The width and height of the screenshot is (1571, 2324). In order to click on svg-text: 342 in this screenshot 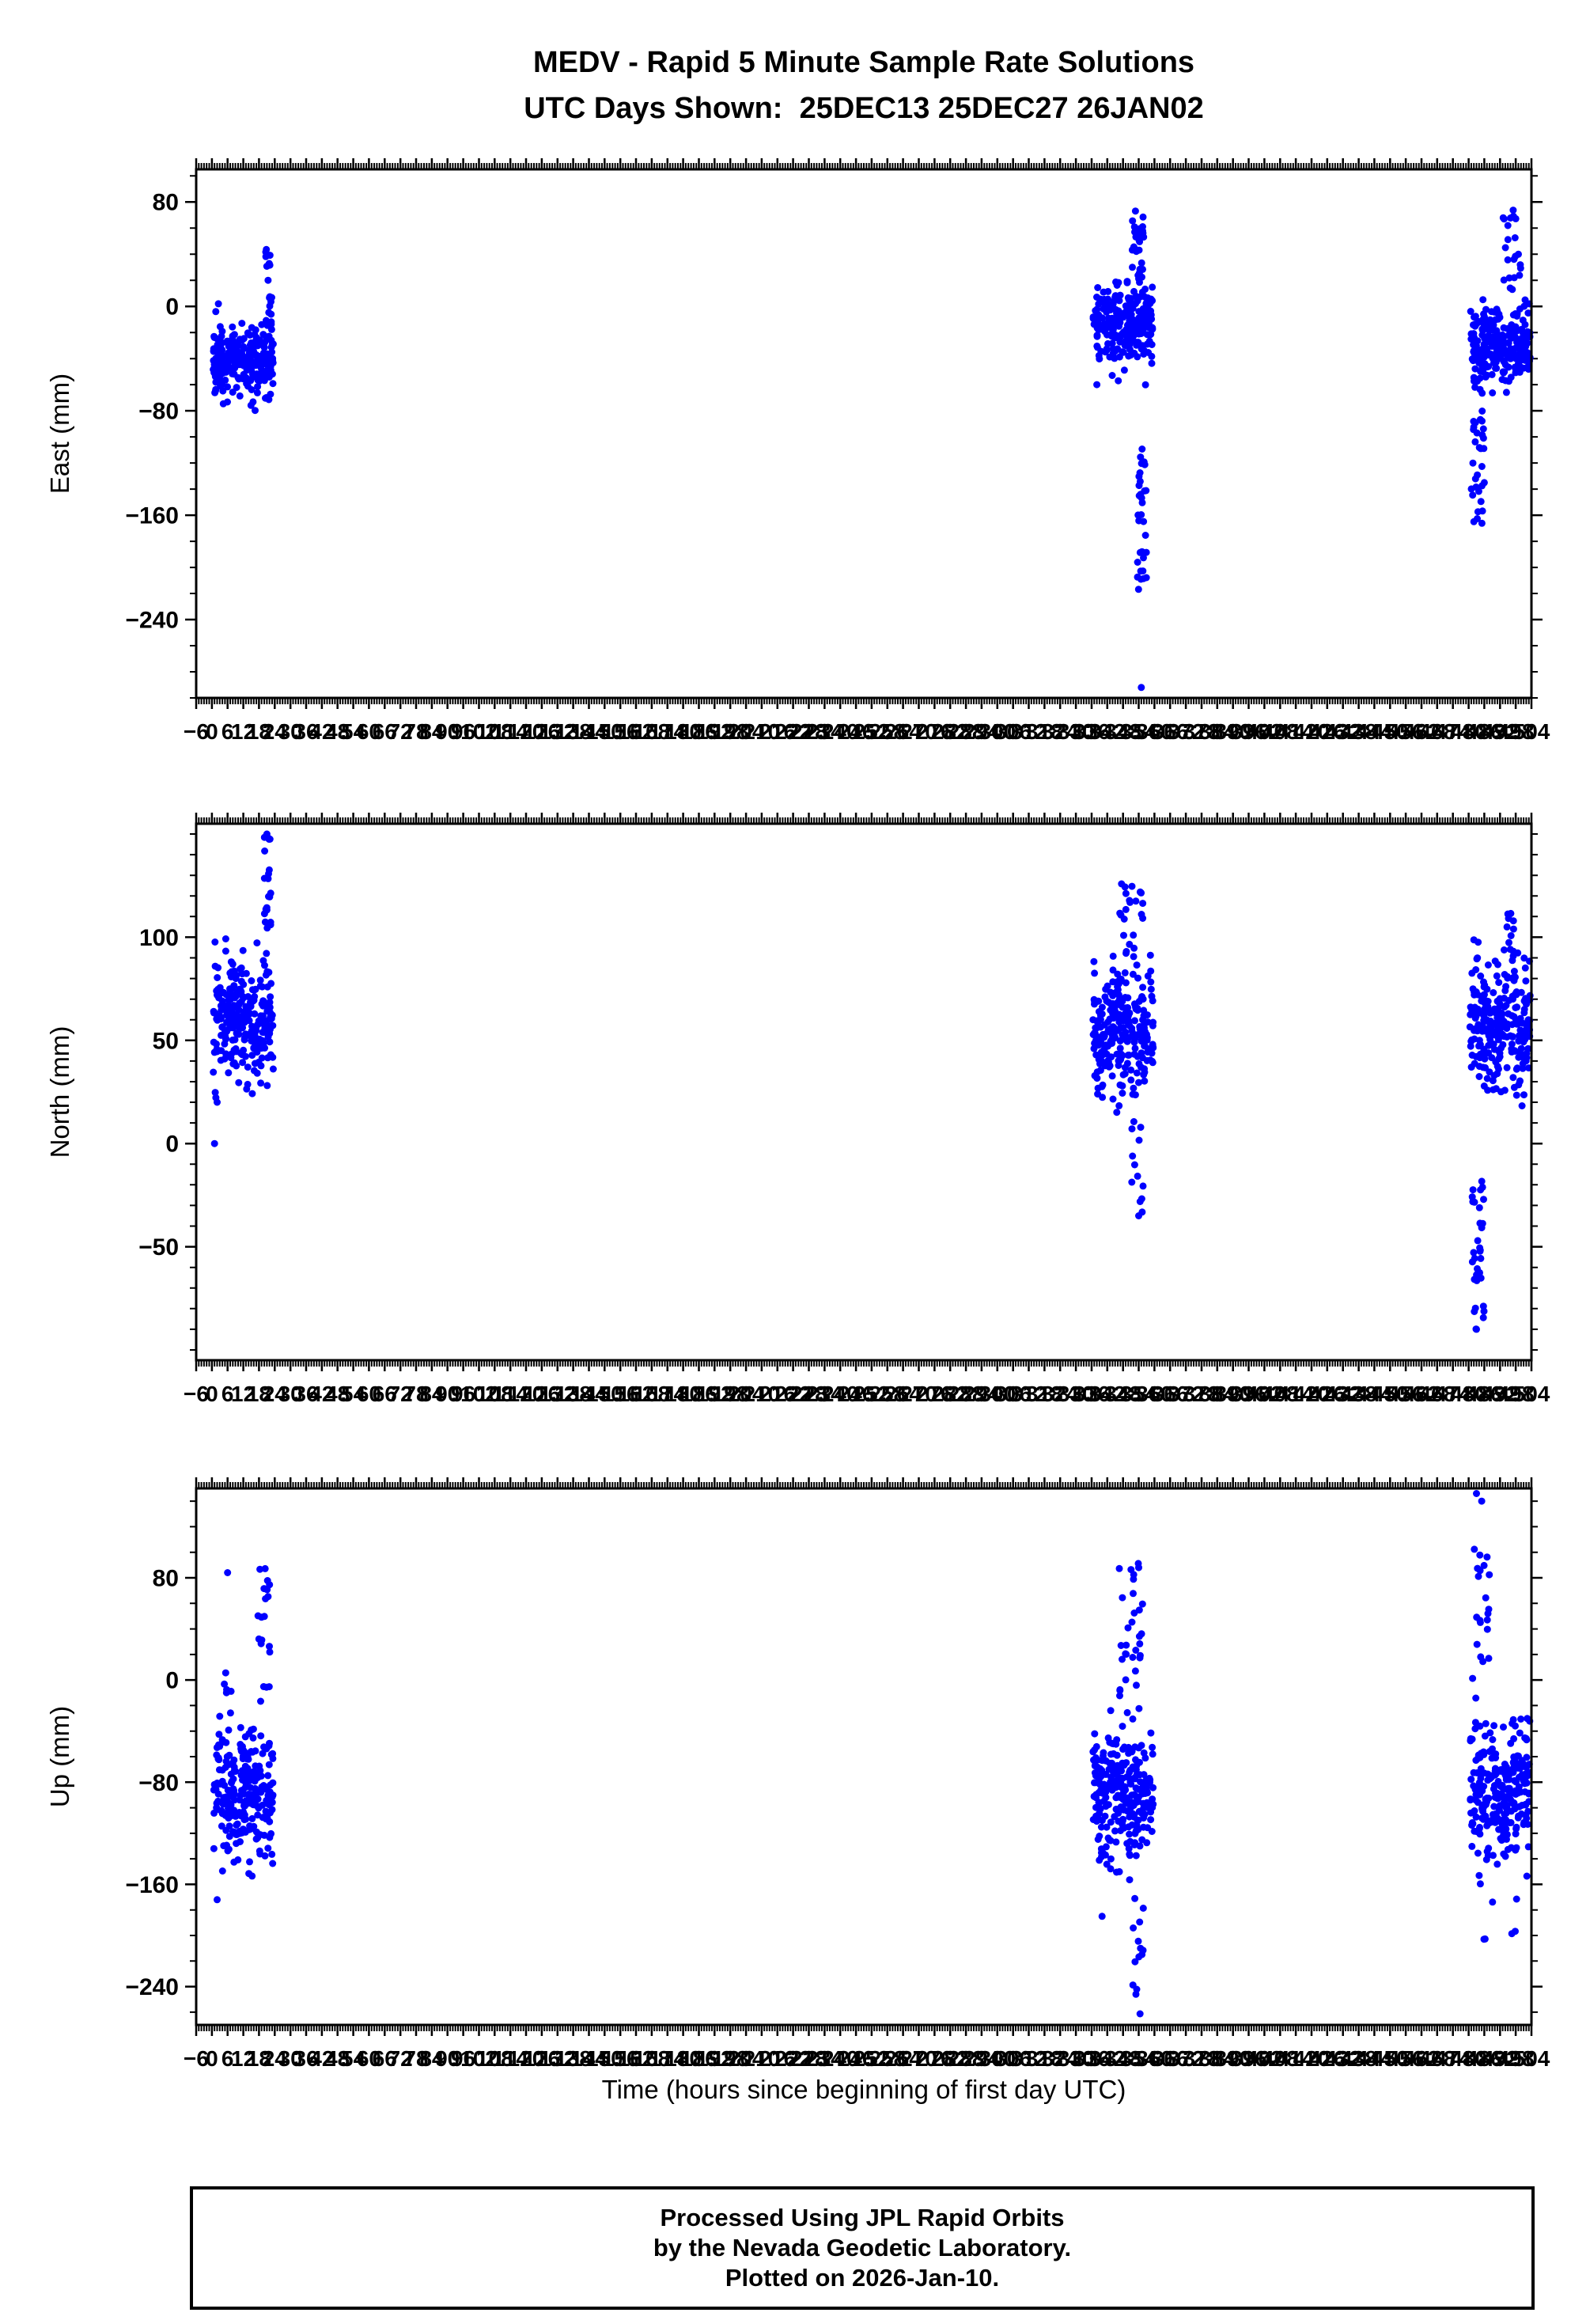, I will do `click(1107, 1394)`.